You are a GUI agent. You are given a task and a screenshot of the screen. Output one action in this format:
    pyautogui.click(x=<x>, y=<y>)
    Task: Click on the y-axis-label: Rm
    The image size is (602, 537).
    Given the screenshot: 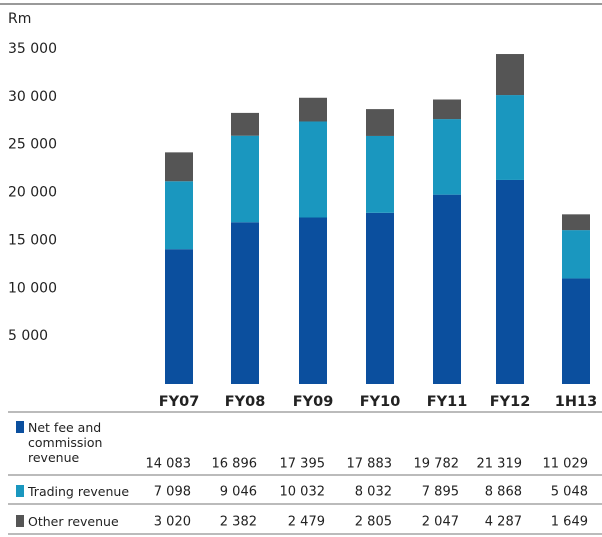 What is the action you would take?
    pyautogui.click(x=19, y=19)
    